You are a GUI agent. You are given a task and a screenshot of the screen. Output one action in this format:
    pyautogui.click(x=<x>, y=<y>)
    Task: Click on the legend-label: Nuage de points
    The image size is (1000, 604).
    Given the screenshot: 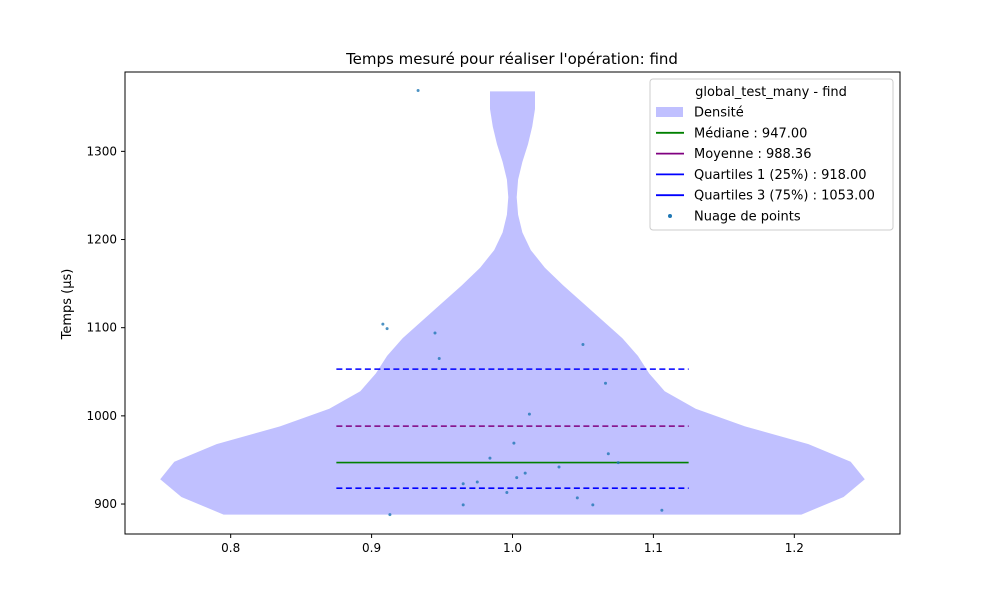 What is the action you would take?
    pyautogui.click(x=747, y=217)
    